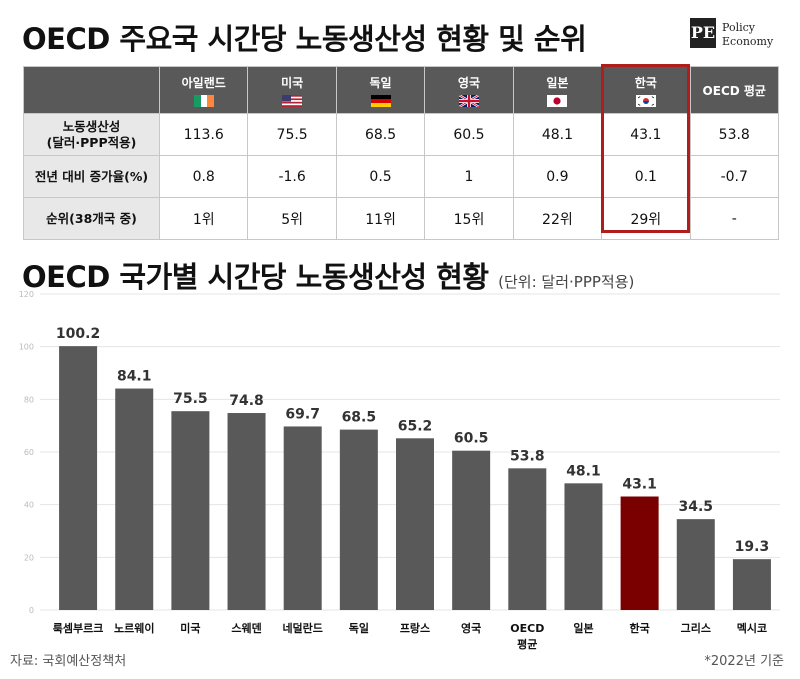 The height and width of the screenshot is (679, 800). What do you see at coordinates (203, 176) in the screenshot?
I see `table-cell: 0.8` at bounding box center [203, 176].